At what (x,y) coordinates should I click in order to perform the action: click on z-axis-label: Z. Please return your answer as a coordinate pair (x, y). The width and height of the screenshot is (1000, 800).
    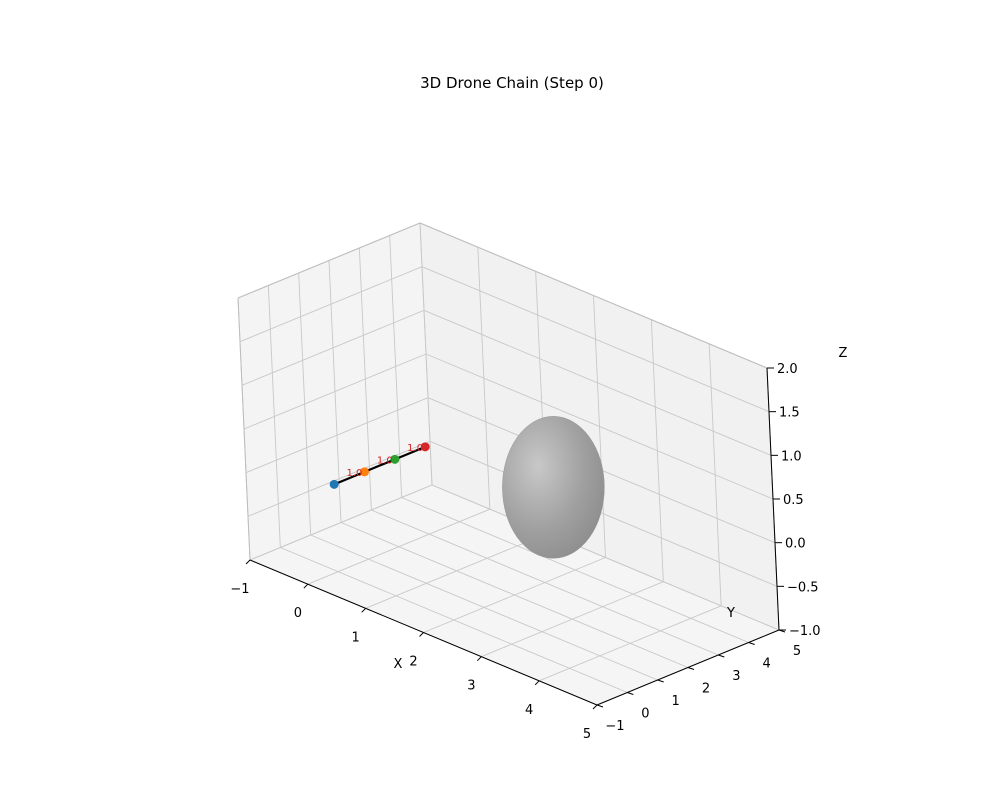
    Looking at the image, I should click on (843, 353).